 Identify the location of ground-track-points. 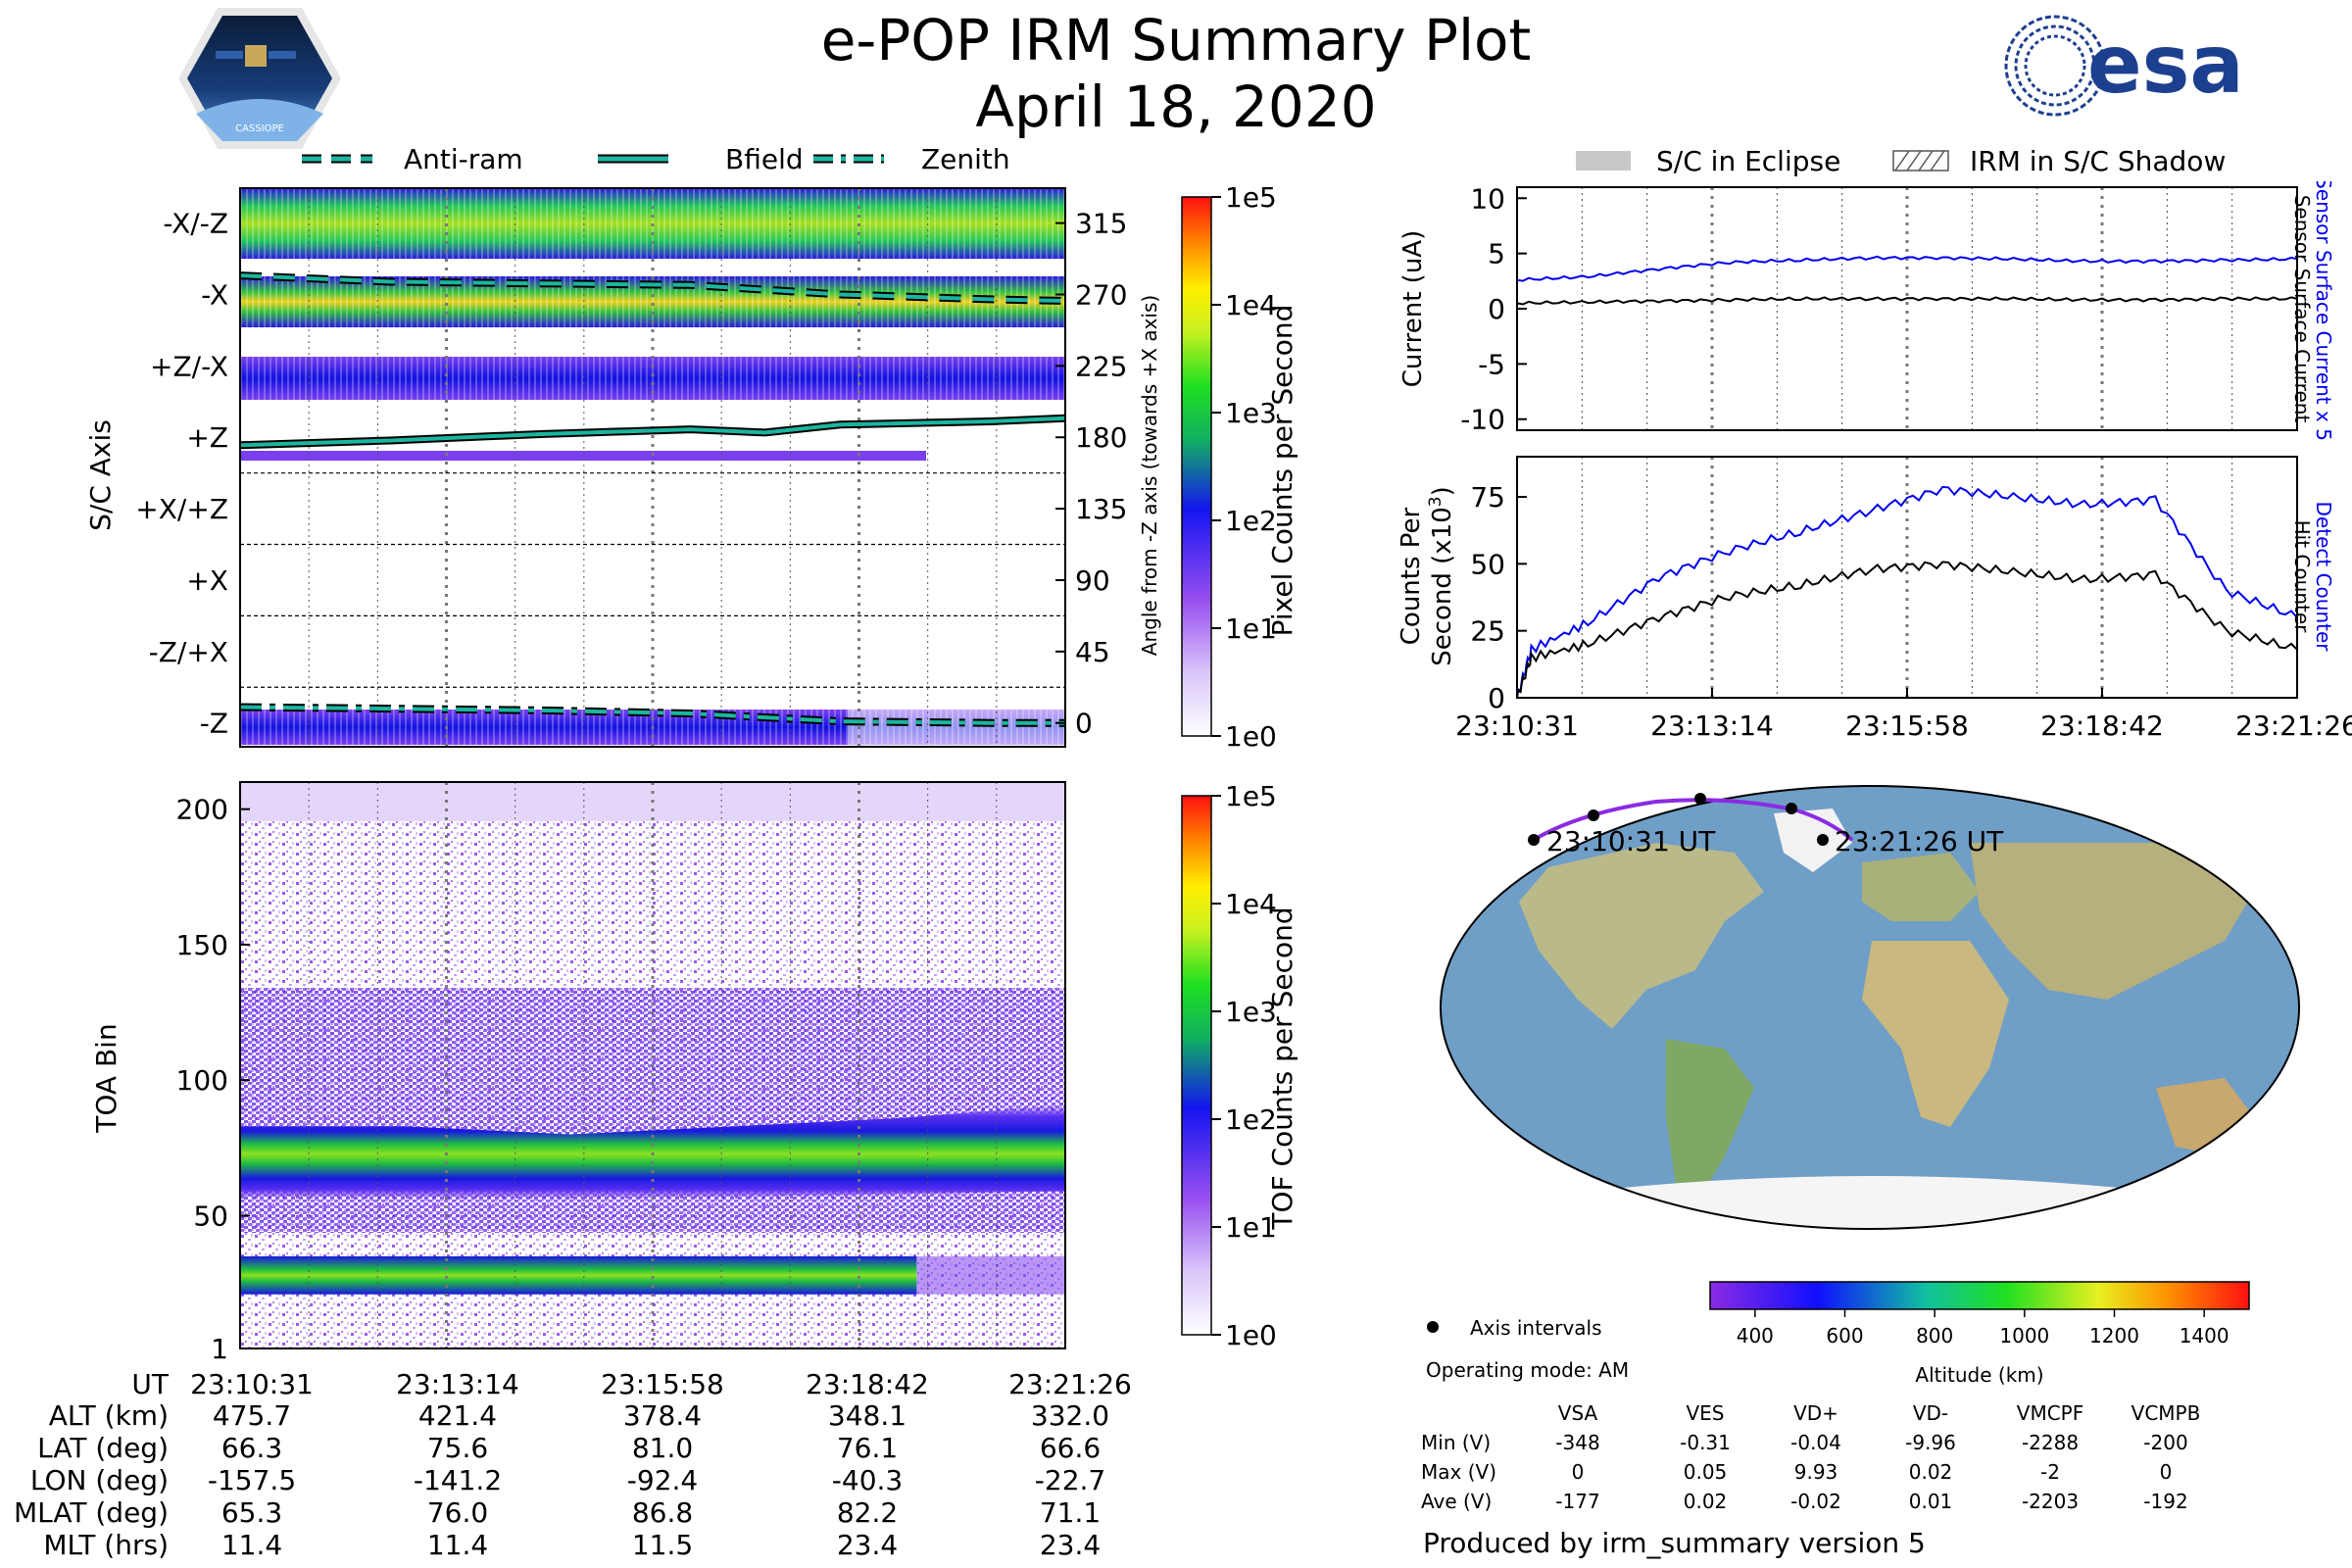
(1678, 819).